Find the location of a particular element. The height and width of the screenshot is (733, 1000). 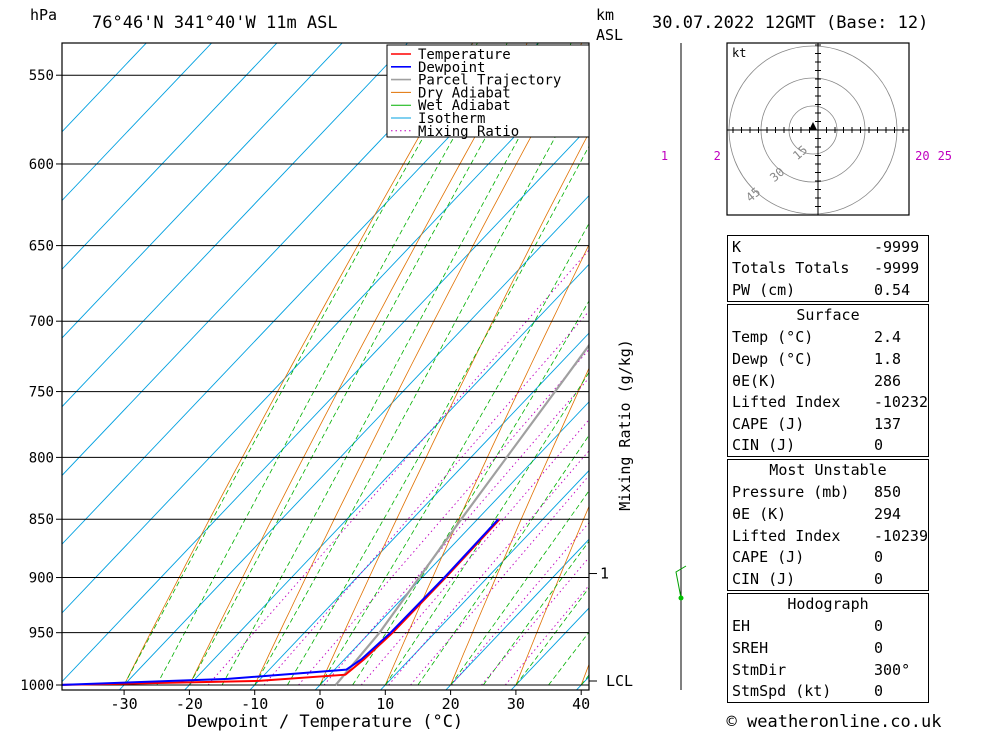

indices-panel: K -9999 Totals Totals -9999 PW (cm) 0.54 is located at coordinates (828, 268).